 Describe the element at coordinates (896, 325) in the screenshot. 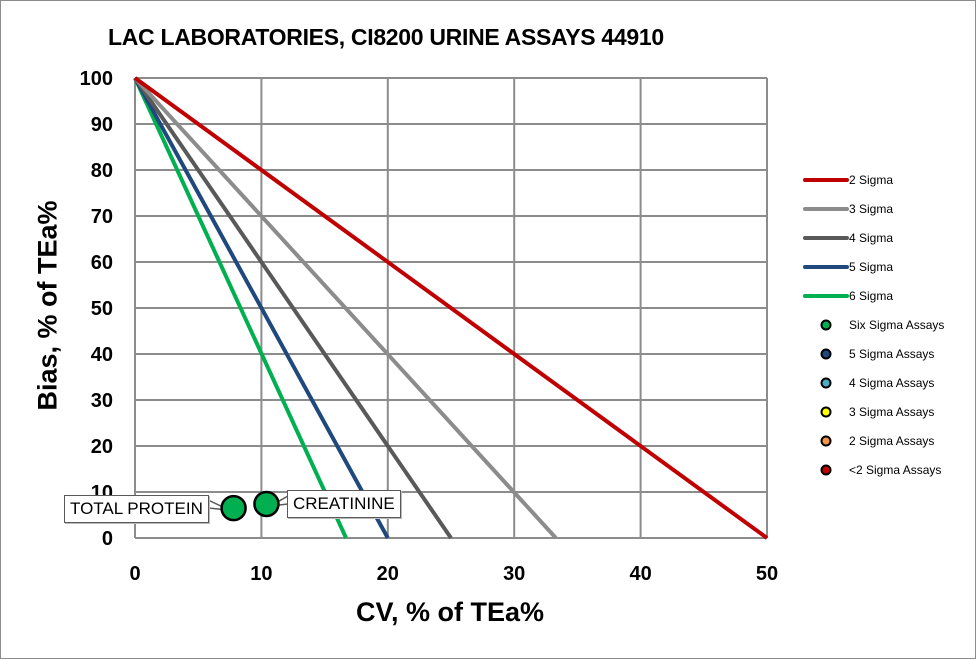

I see `legend-label: Six Sigma Assays` at that location.